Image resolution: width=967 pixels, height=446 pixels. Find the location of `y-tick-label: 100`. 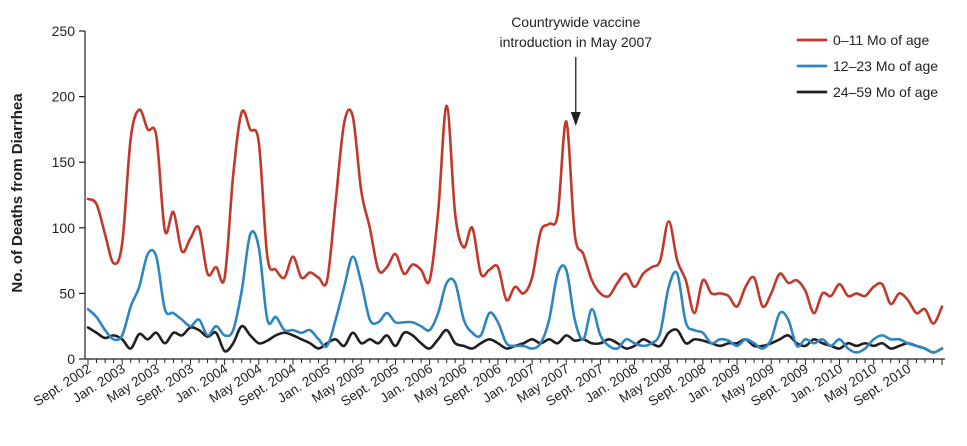

y-tick-label: 100 is located at coordinates (64, 228).